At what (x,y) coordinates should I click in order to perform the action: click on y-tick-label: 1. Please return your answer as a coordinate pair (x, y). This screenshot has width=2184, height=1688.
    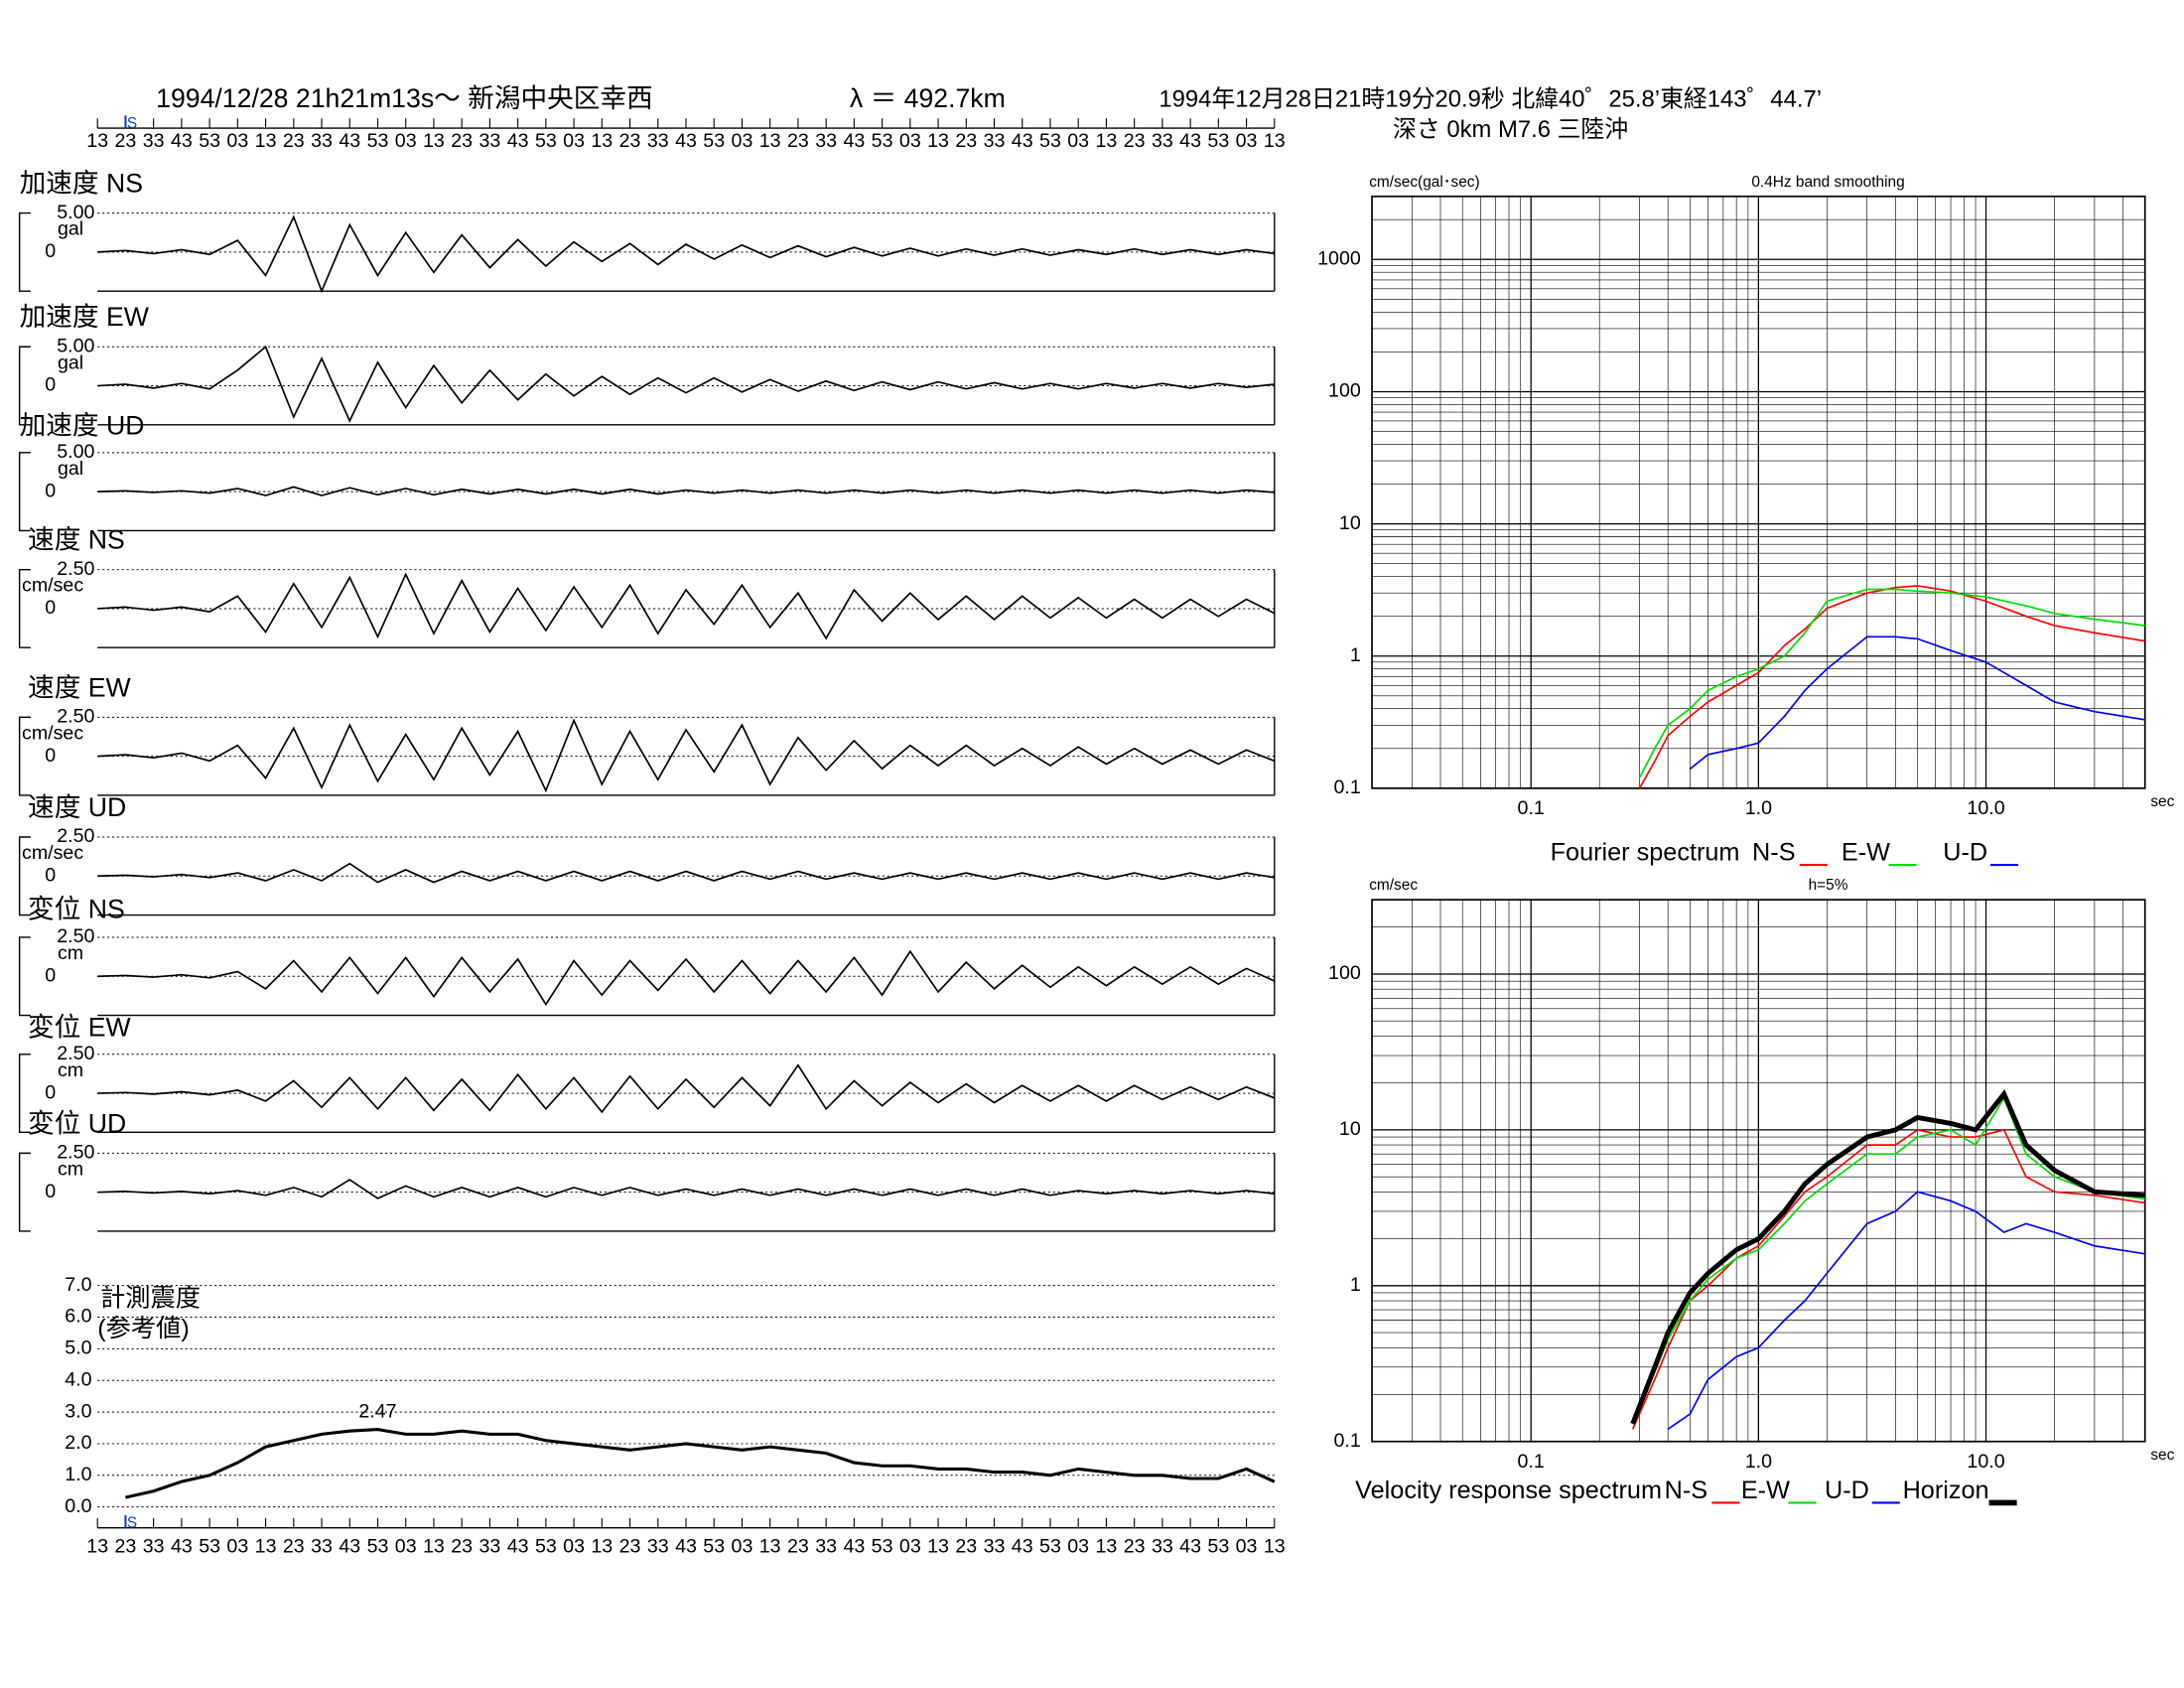
    Looking at the image, I should click on (1355, 655).